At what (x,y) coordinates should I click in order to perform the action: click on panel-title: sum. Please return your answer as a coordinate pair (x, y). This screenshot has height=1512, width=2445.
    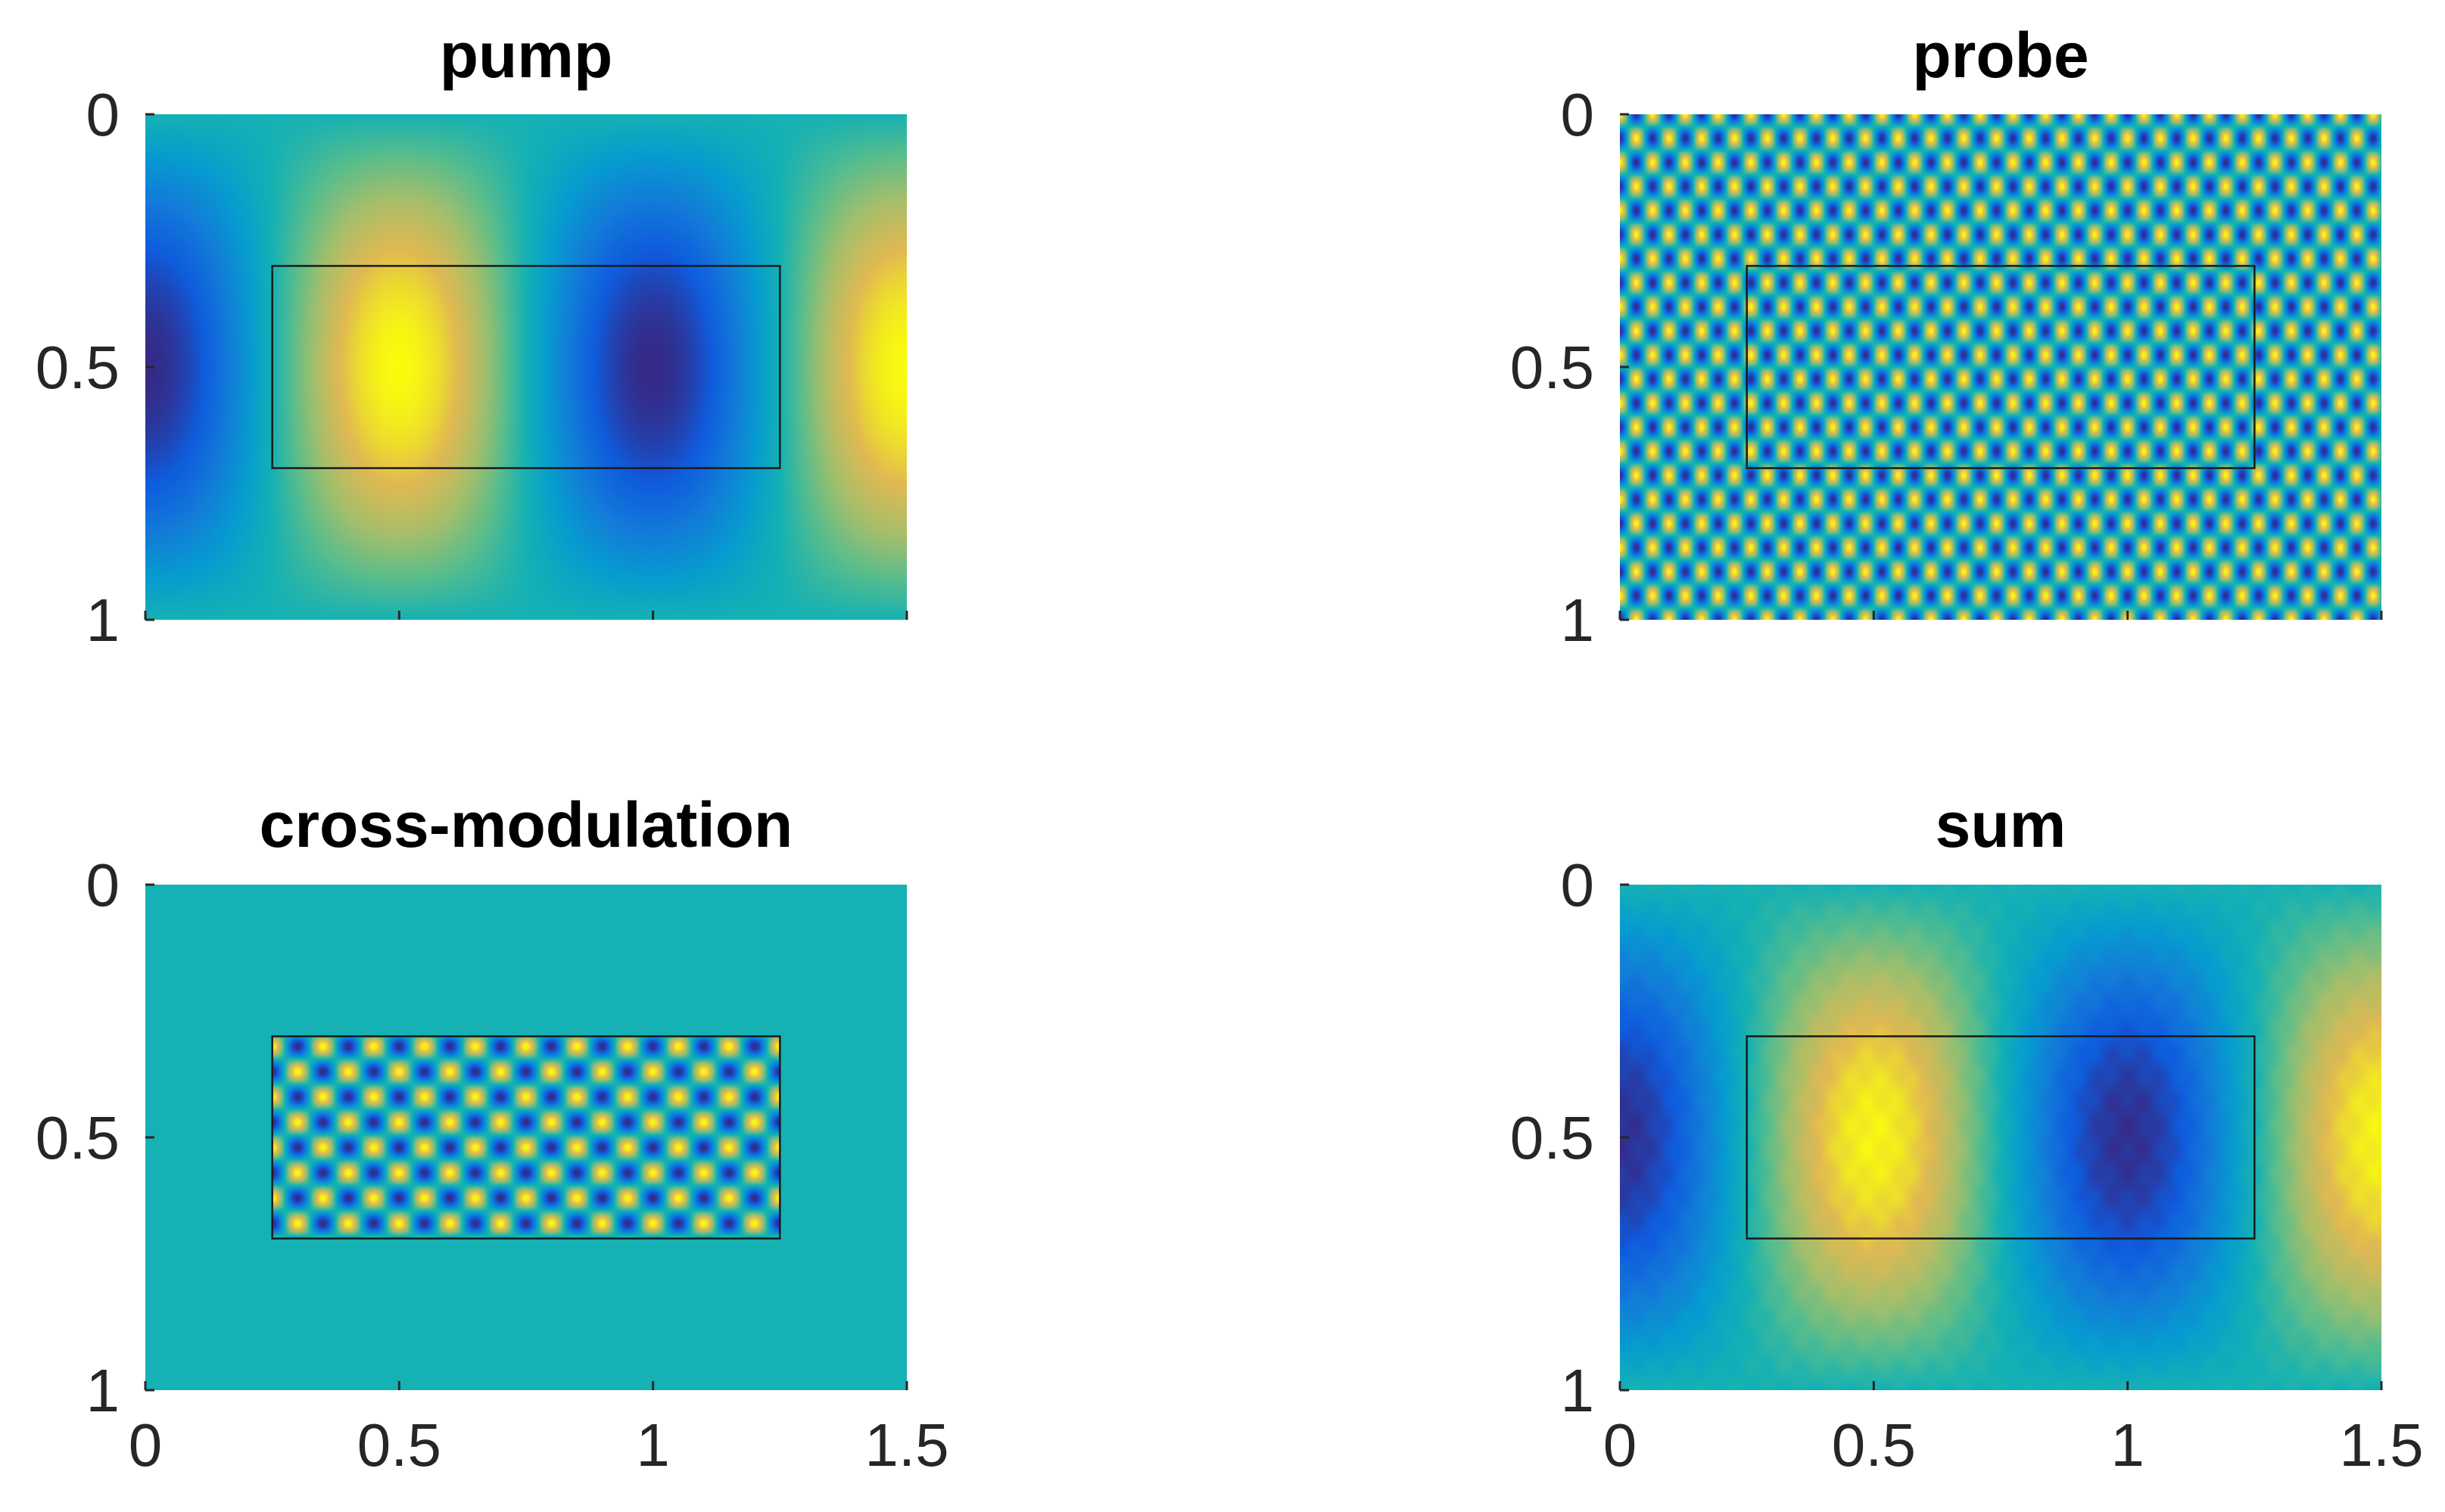
    Looking at the image, I should click on (2001, 824).